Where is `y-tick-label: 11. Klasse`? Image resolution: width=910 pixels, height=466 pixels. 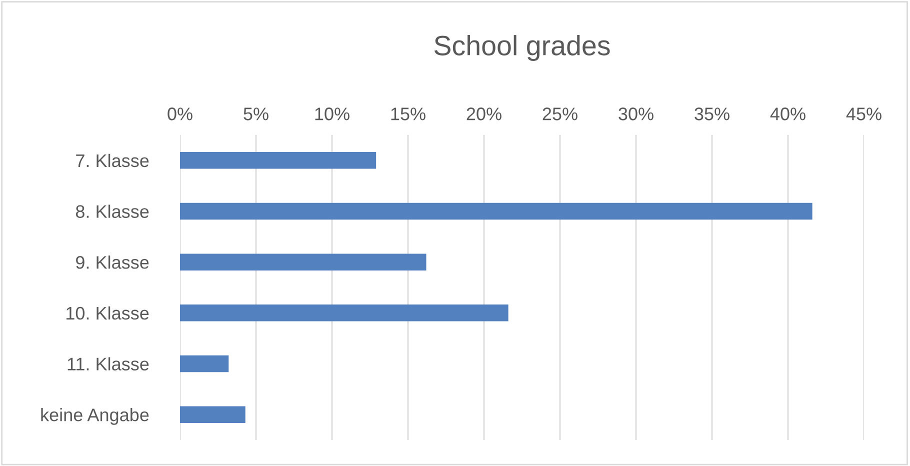
y-tick-label: 11. Klasse is located at coordinates (108, 363).